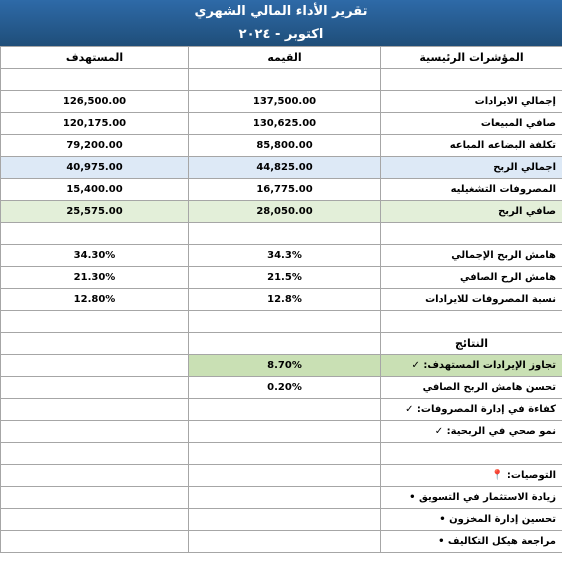 The image size is (562, 564). I want to click on row: المؤشرات الرئيسية القيمه المستهدف, so click(281, 57).